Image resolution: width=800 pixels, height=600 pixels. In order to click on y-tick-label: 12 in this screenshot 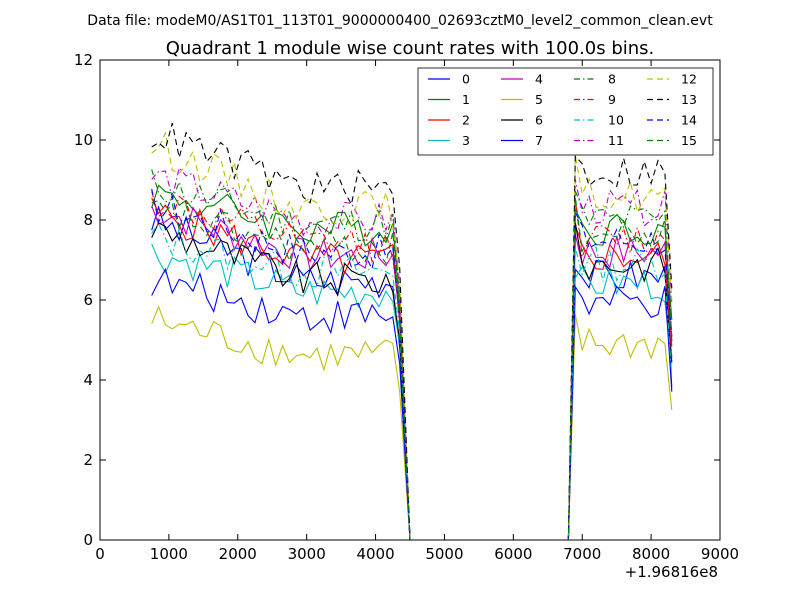, I will do `click(83, 60)`.